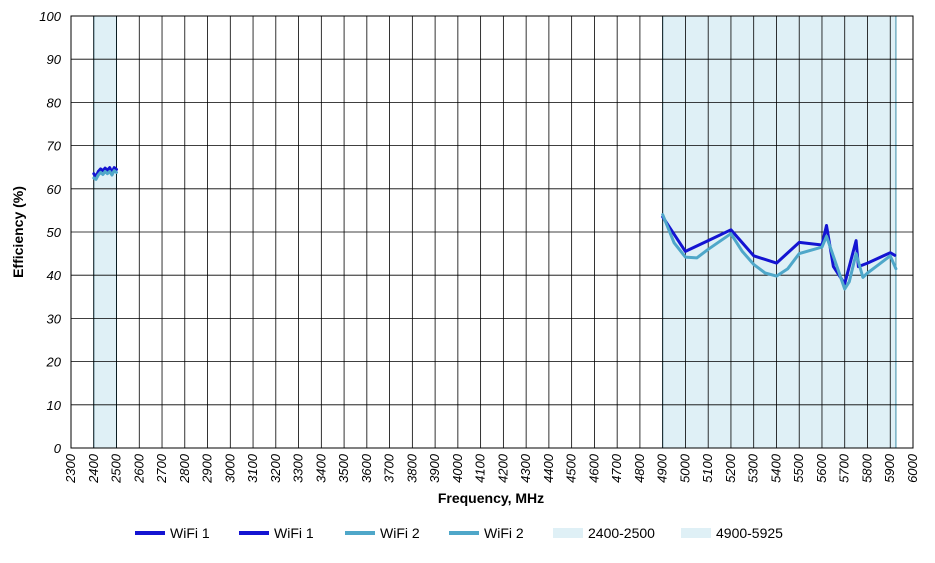  I want to click on y-tick-label: 70, so click(54, 146).